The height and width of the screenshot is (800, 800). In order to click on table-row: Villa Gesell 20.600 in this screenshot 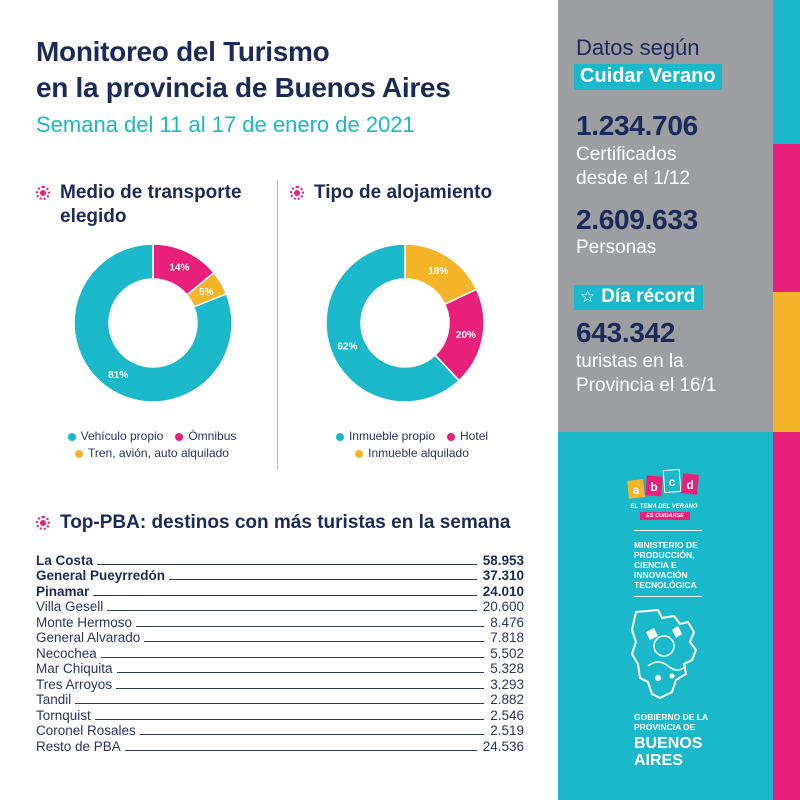, I will do `click(280, 606)`.